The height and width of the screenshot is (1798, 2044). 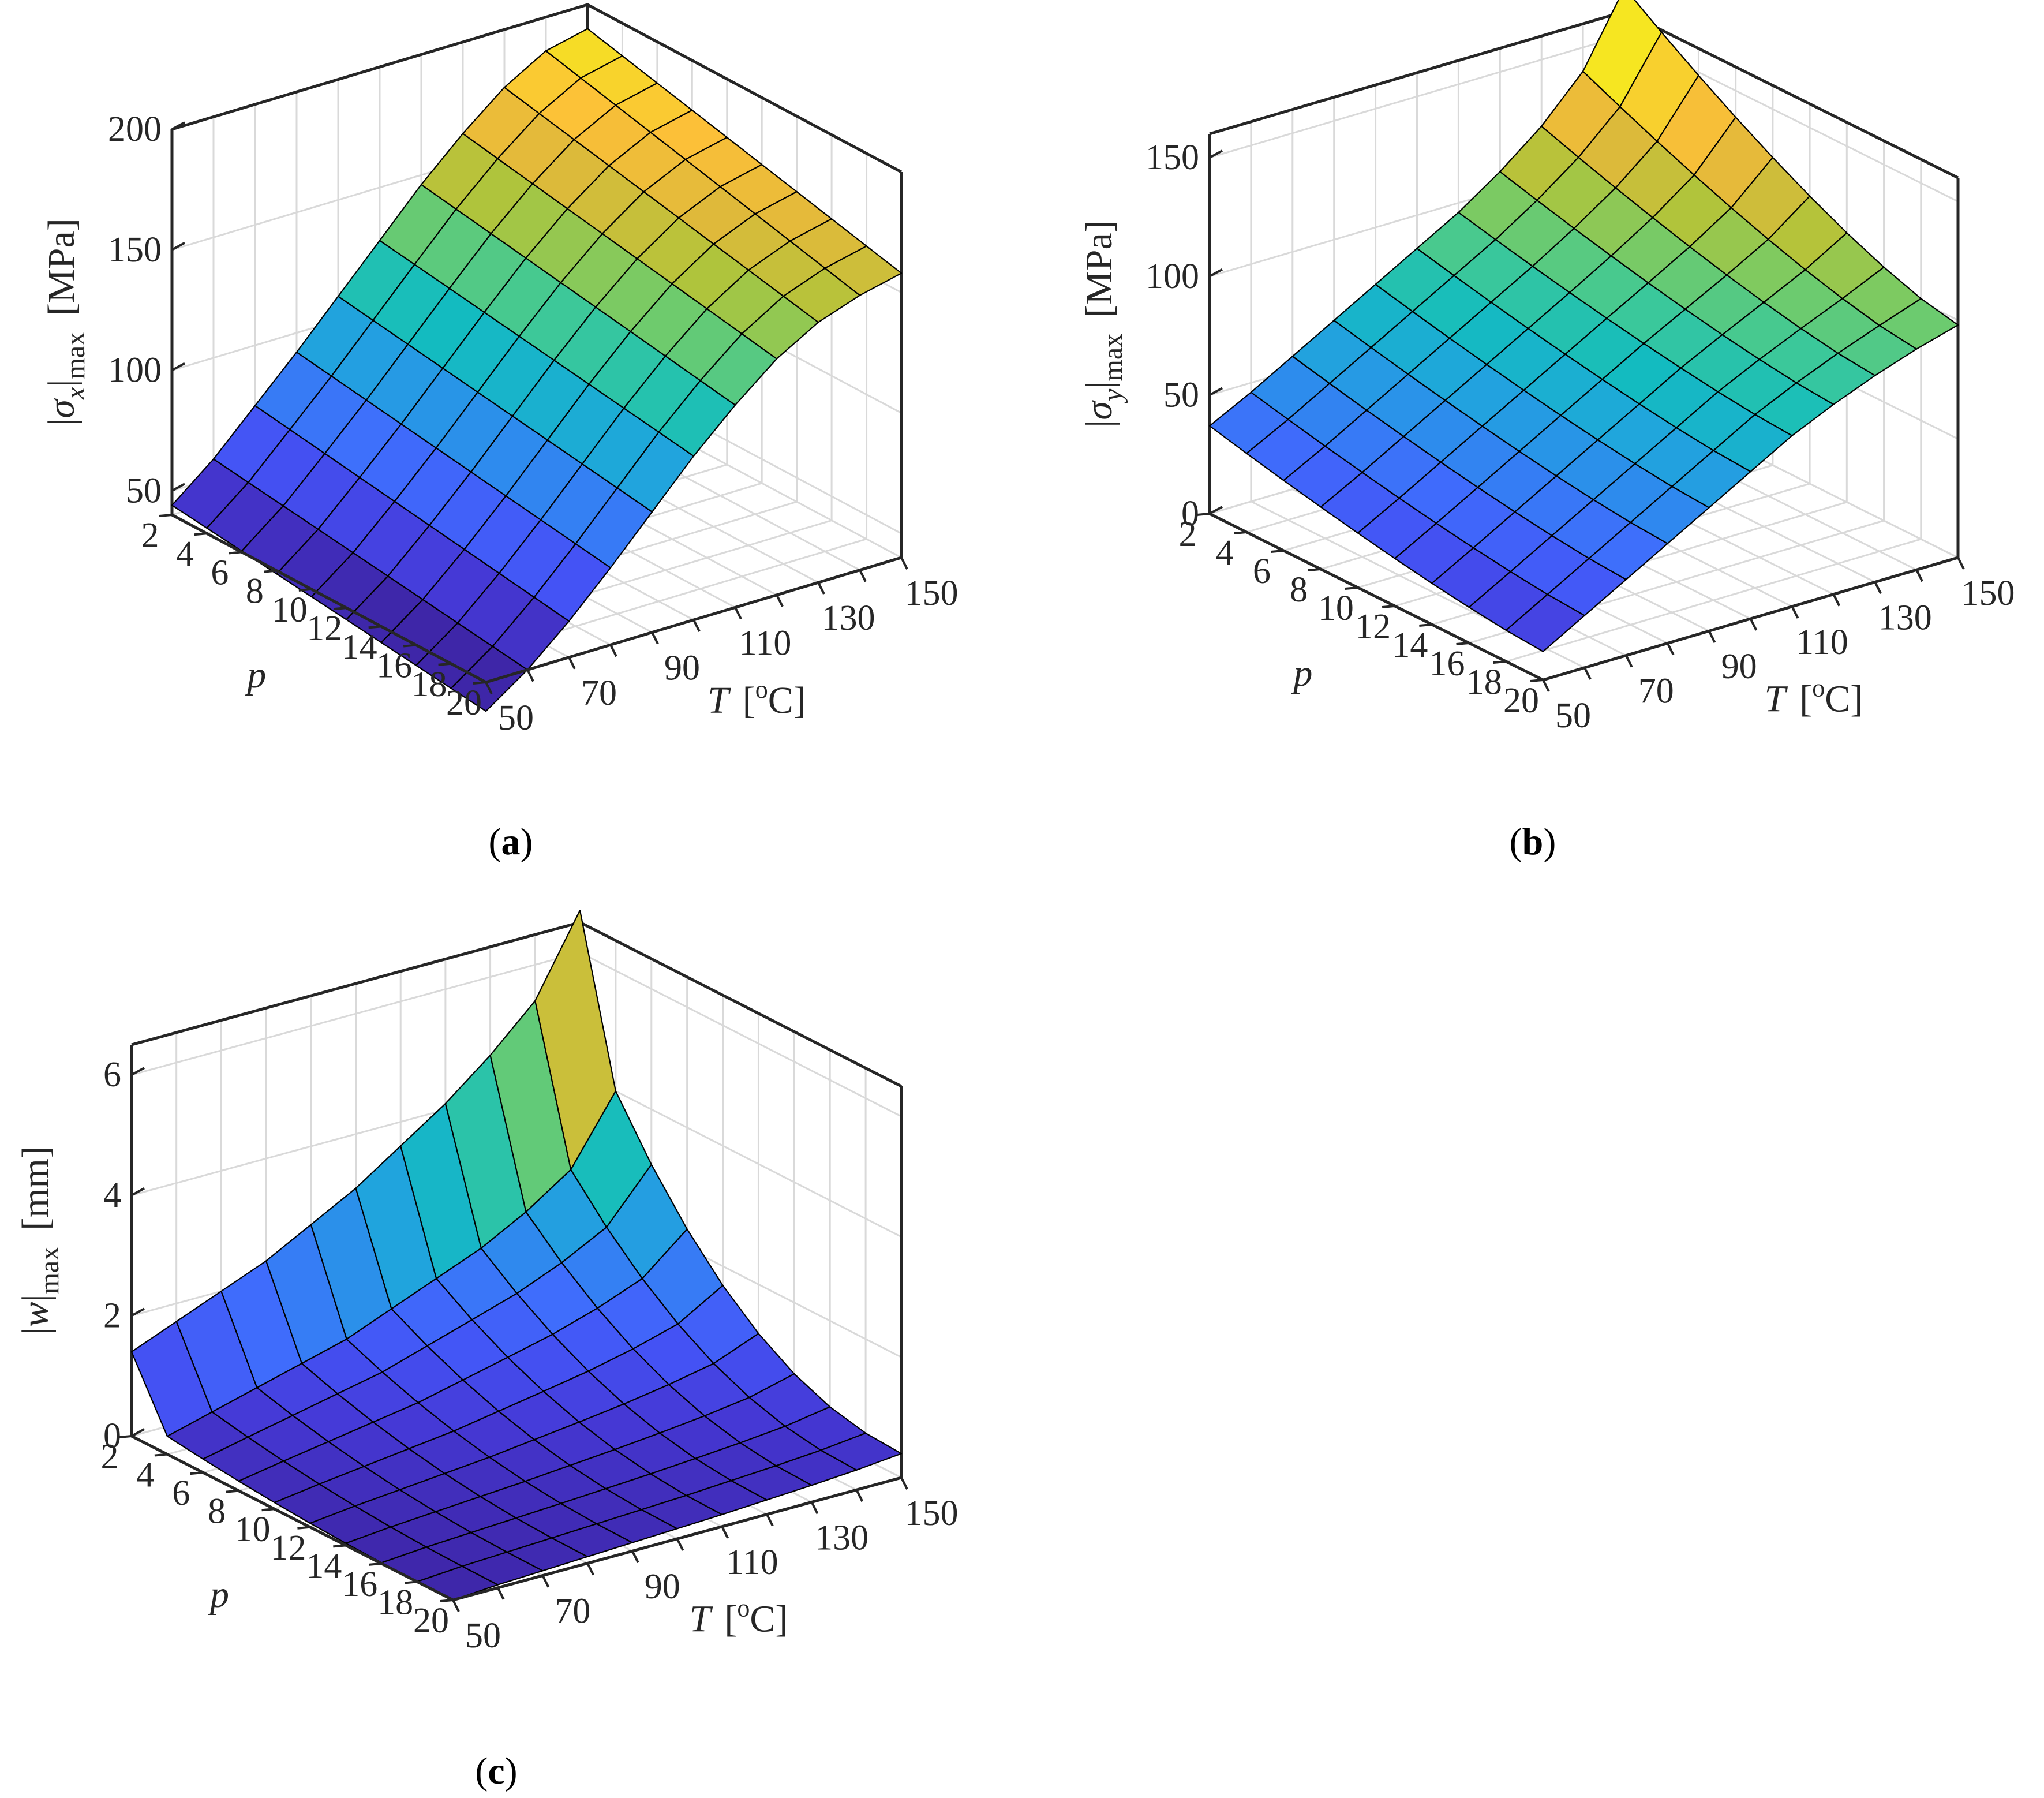 I want to click on z-label-unit: [mm], so click(x=35, y=1188).